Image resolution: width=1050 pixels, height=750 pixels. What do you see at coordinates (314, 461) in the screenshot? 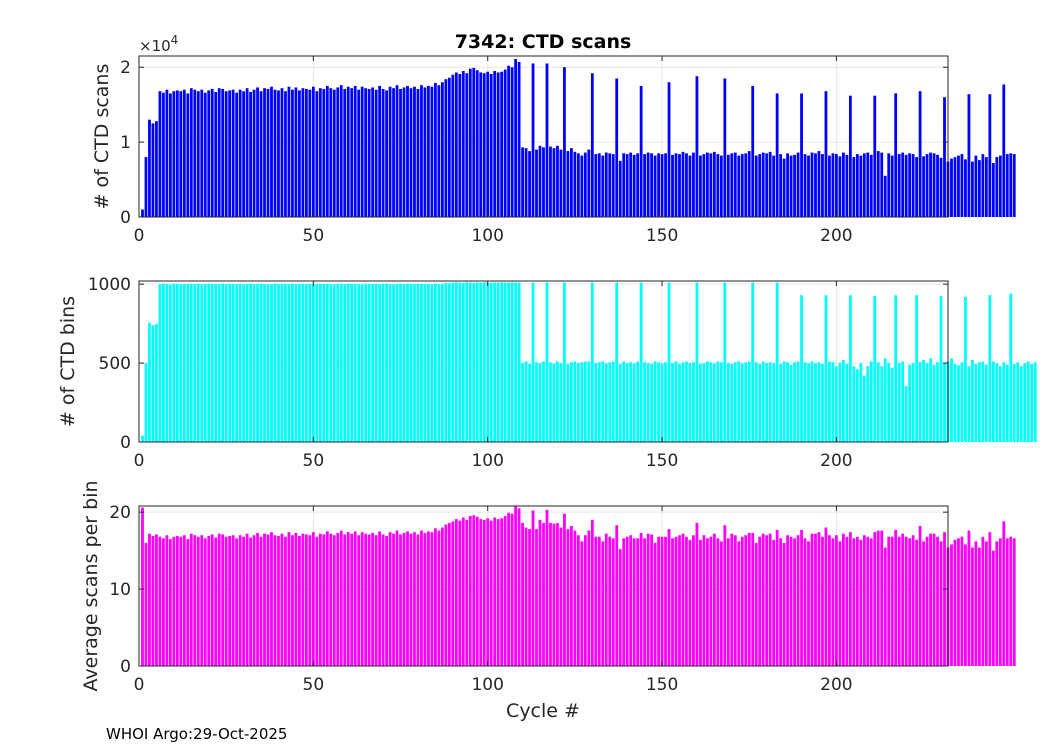
I see `x-tick-label: 50` at bounding box center [314, 461].